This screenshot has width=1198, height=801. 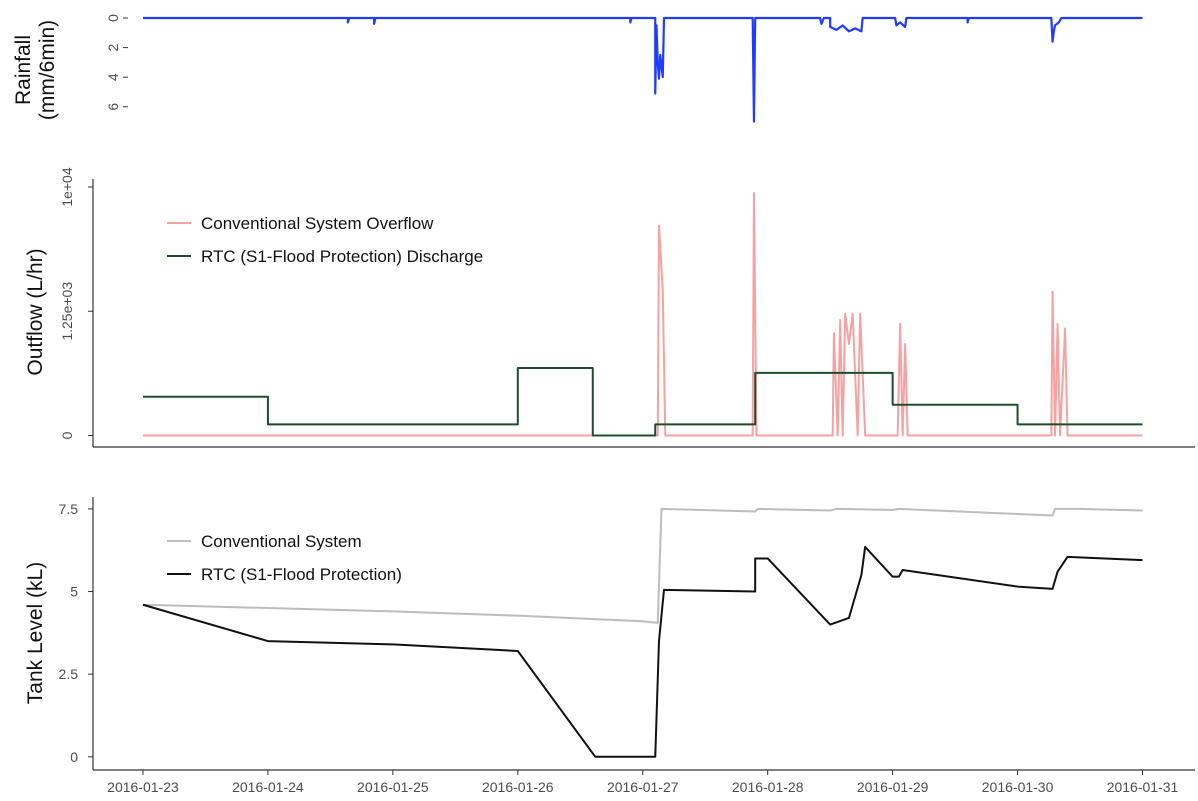 I want to click on x-tick-label: 2016-01-27, so click(x=643, y=787).